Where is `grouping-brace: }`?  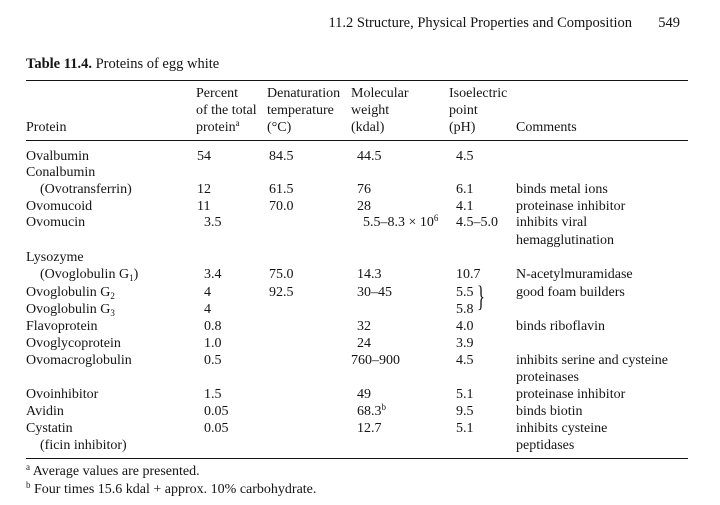
grouping-brace: } is located at coordinates (481, 296).